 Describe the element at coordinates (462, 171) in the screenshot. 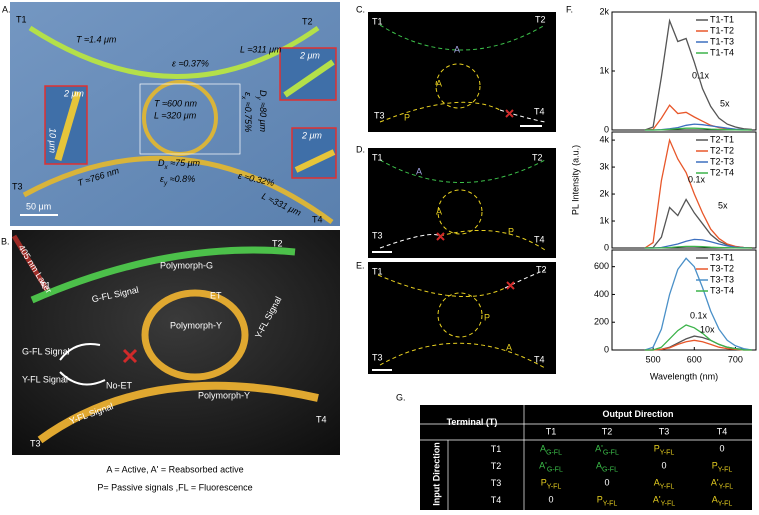

I see `guide-g` at that location.